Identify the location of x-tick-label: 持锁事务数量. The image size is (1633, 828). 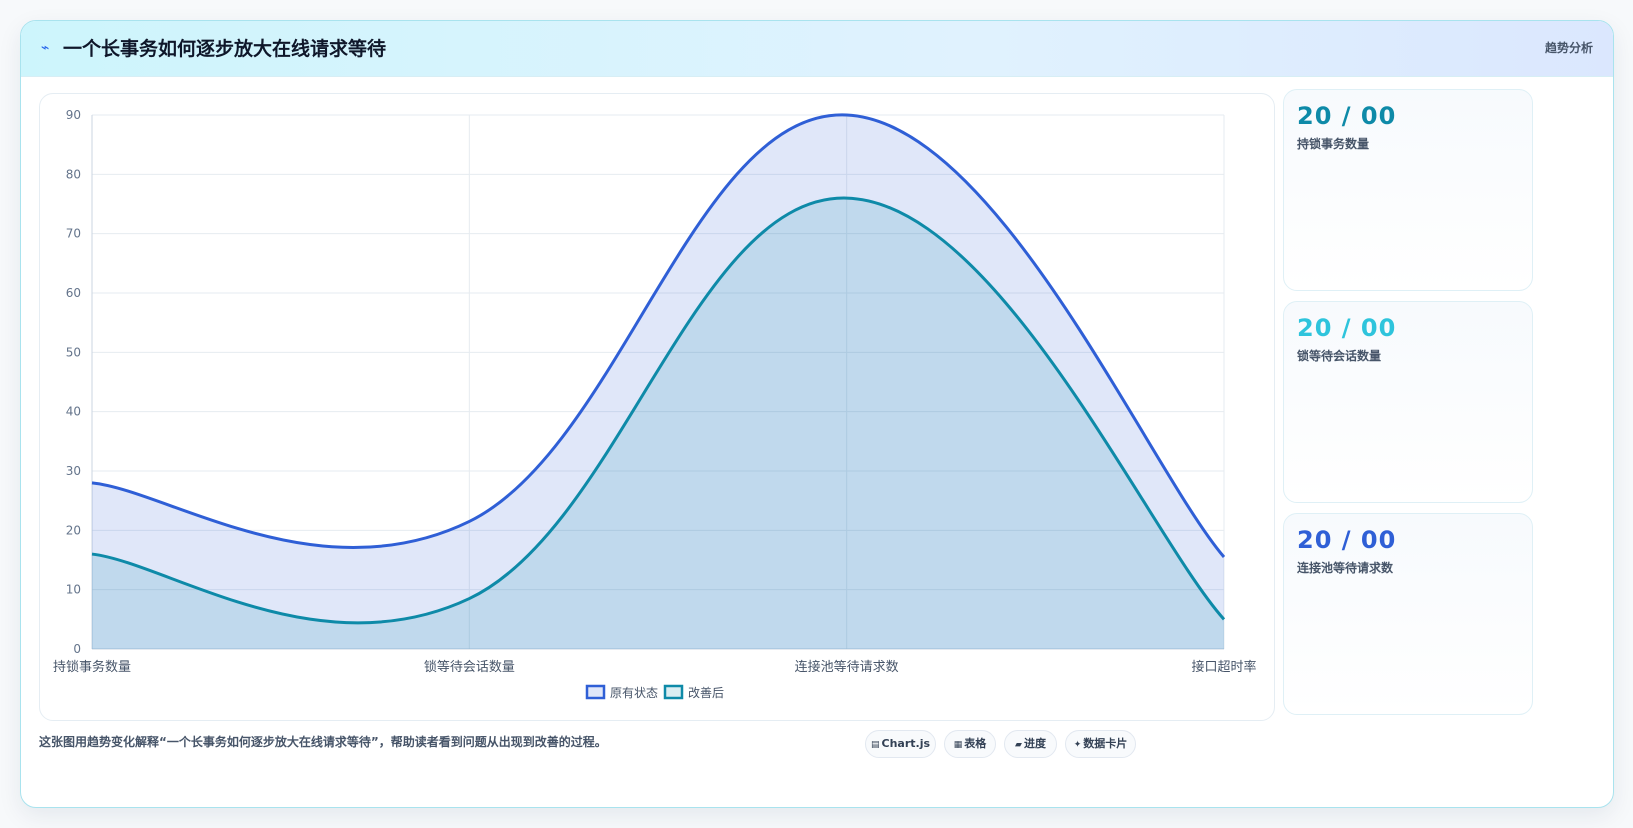
(92, 667).